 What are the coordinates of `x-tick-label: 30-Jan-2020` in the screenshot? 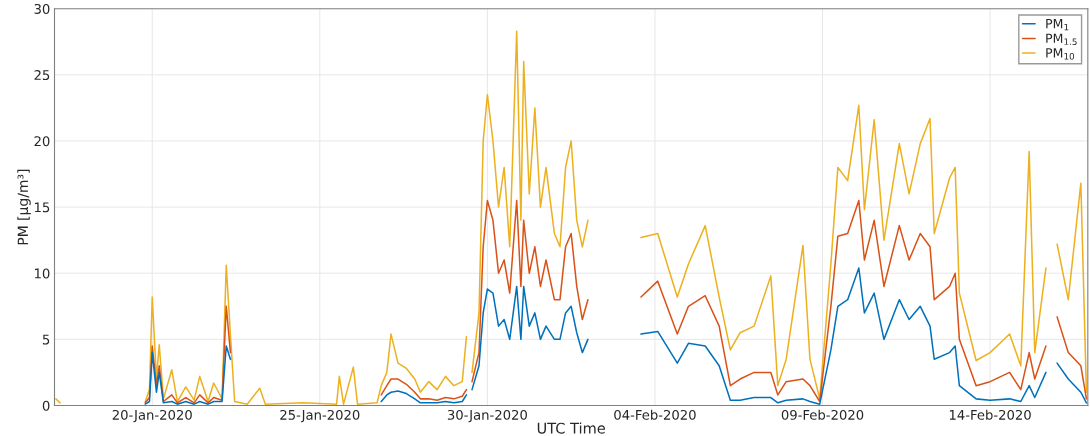 It's located at (487, 416).